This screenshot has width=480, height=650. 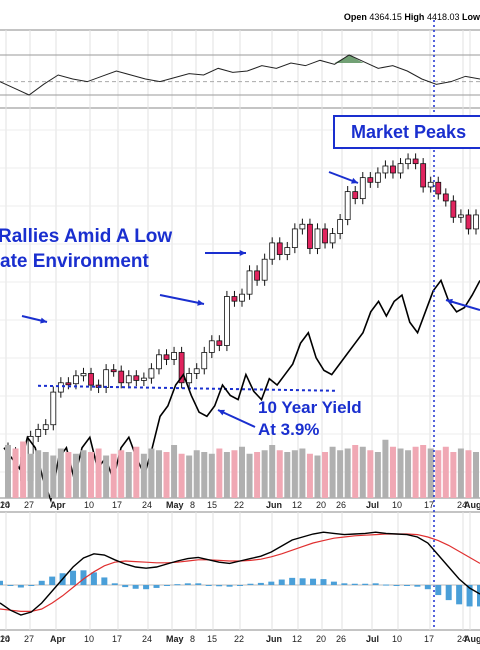 I want to click on rally-annotation-line1: Rallies Amid A Low, so click(x=86, y=236).